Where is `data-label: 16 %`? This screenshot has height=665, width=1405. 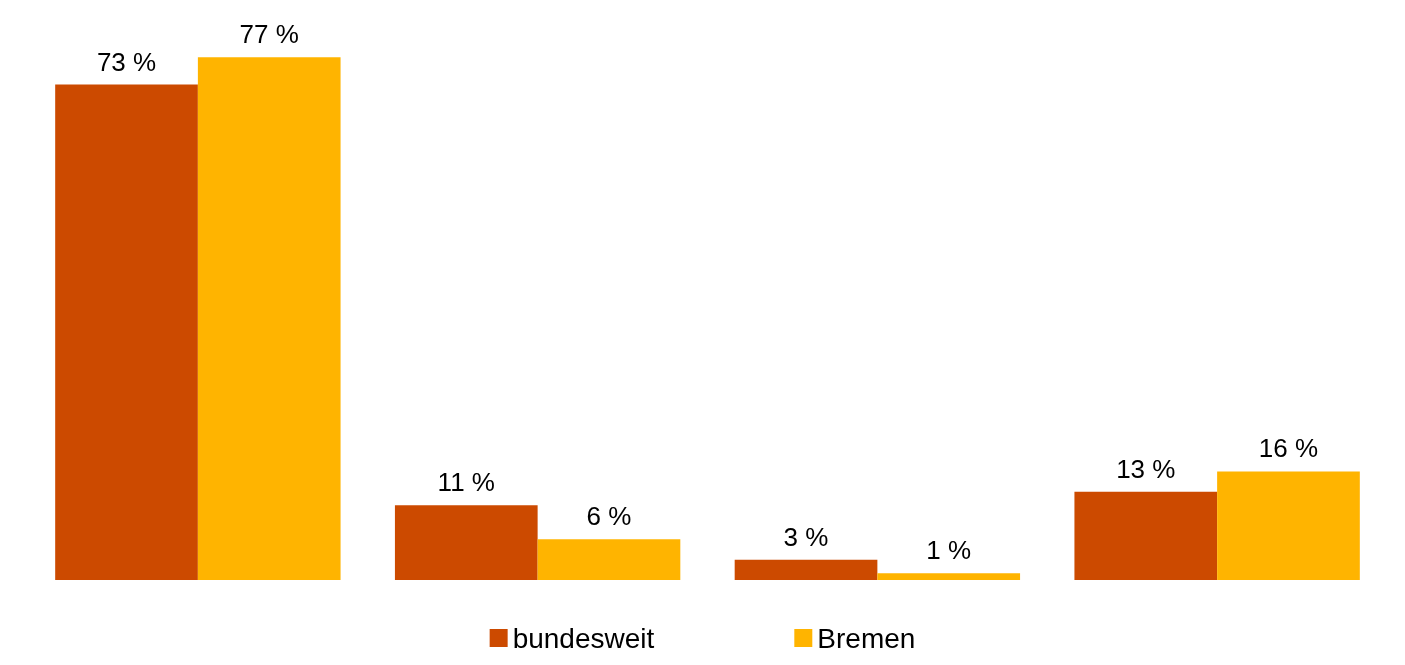
data-label: 16 % is located at coordinates (1288, 448).